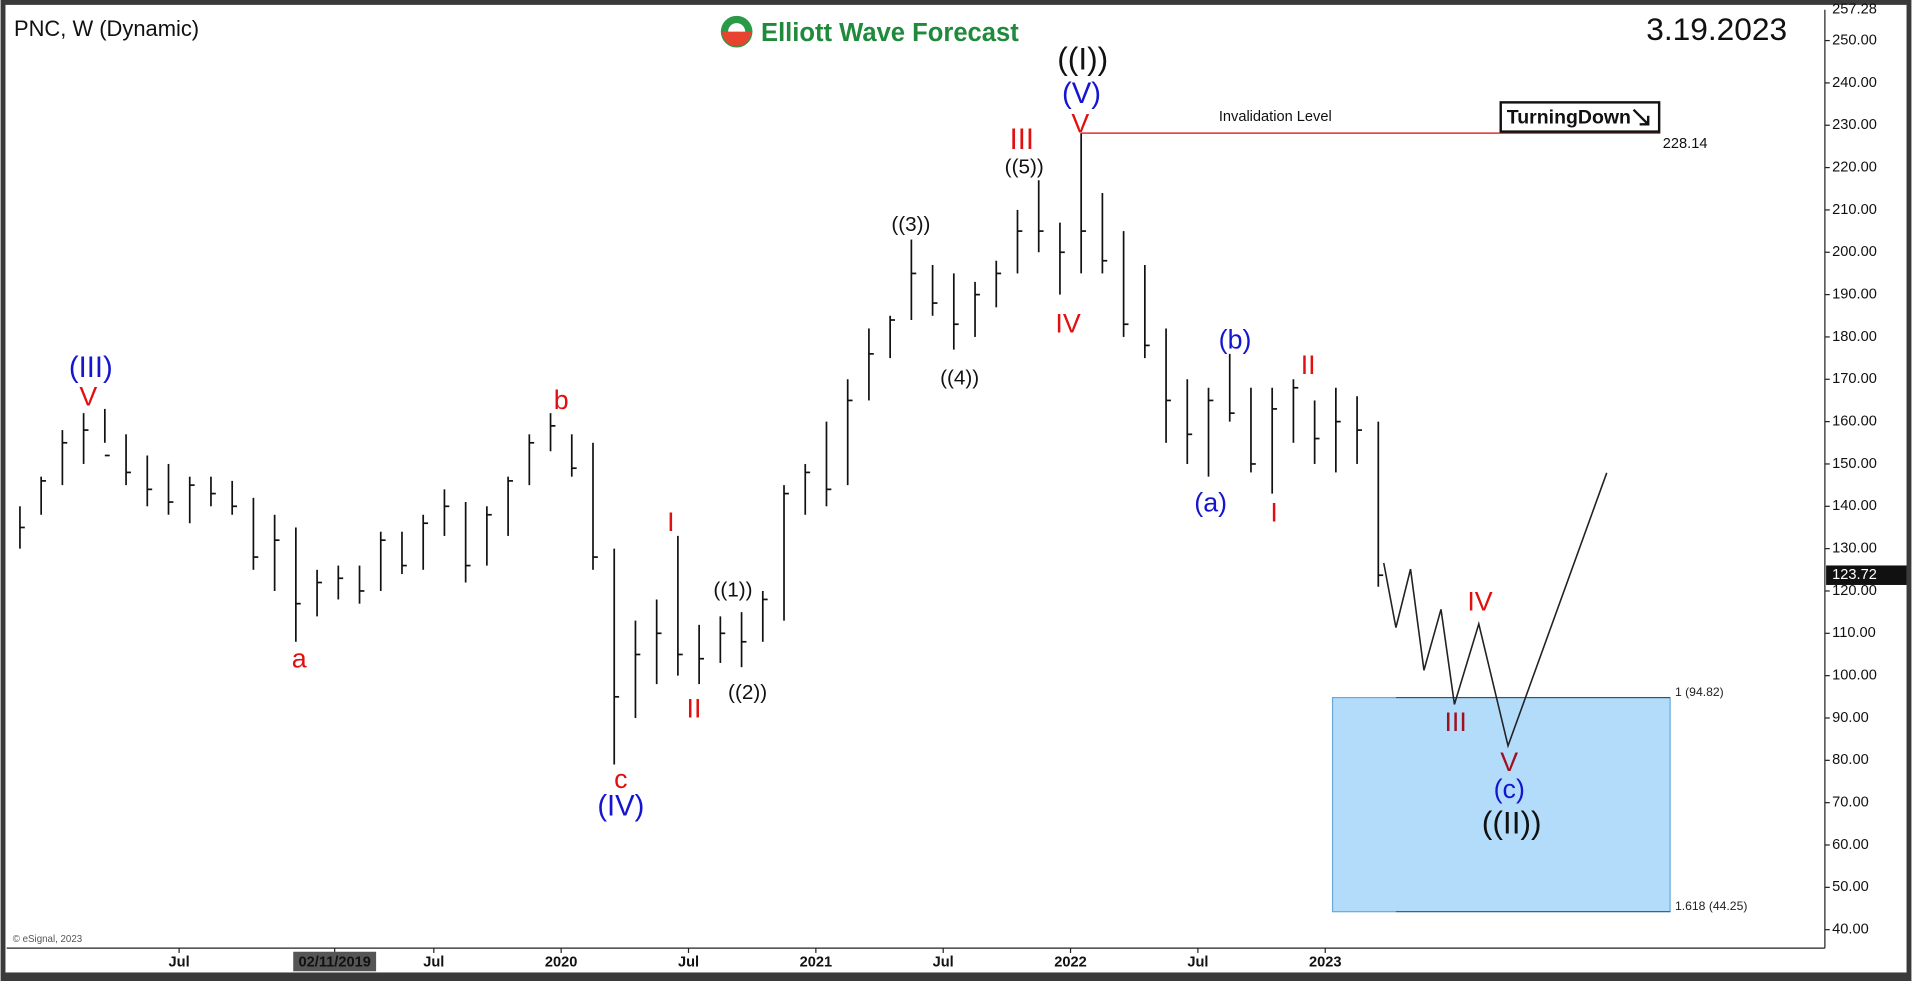 The image size is (1912, 981). I want to click on wave-label: (b), so click(1235, 339).